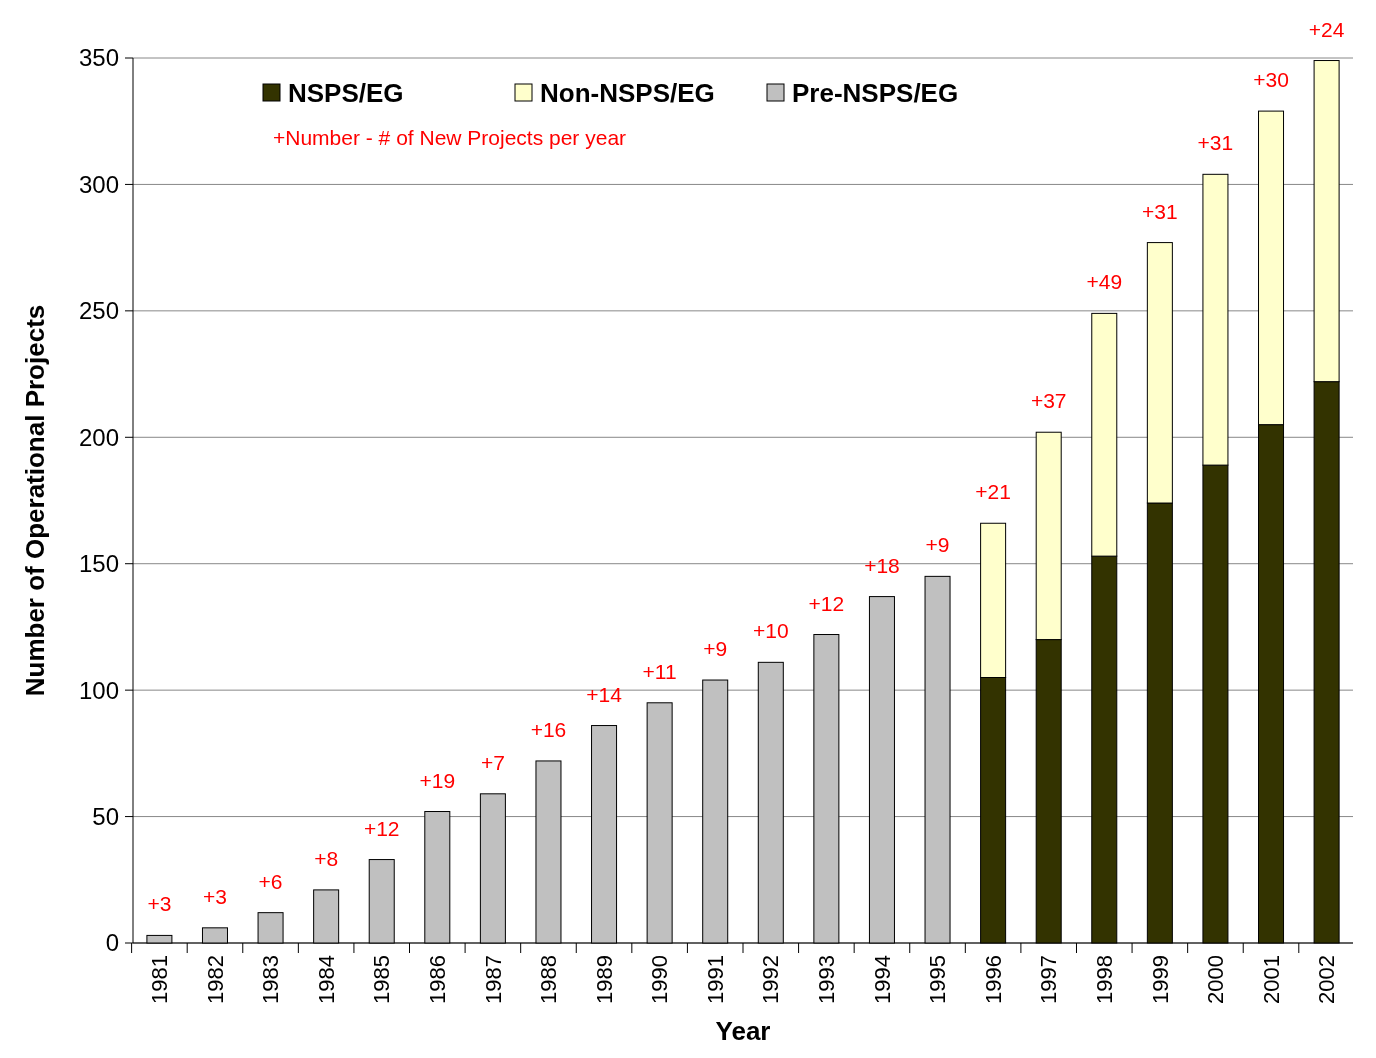 The width and height of the screenshot is (1376, 1058). What do you see at coordinates (882, 979) in the screenshot?
I see `x-tick-label: 1994` at bounding box center [882, 979].